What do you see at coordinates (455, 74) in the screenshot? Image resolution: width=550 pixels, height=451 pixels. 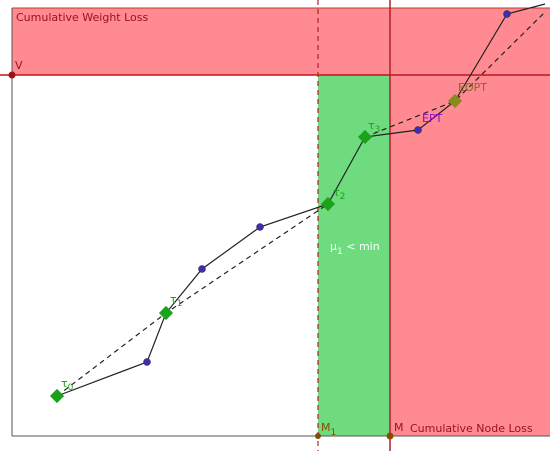 I see `dashed-curve` at bounding box center [455, 74].